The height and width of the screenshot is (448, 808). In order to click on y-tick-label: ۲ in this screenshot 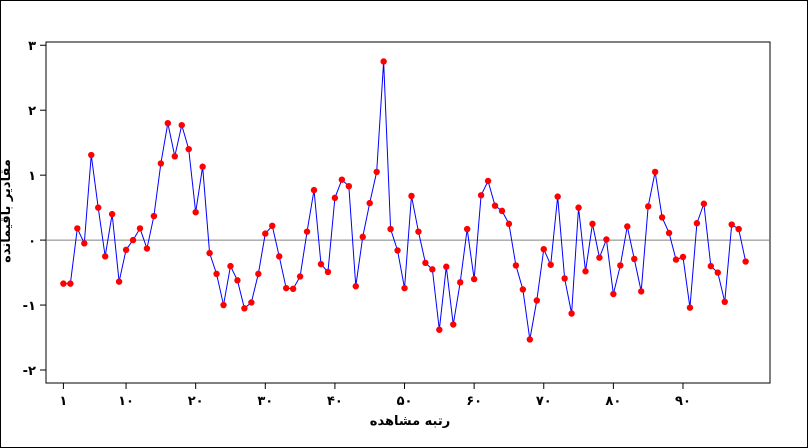, I will do `click(32, 111)`.